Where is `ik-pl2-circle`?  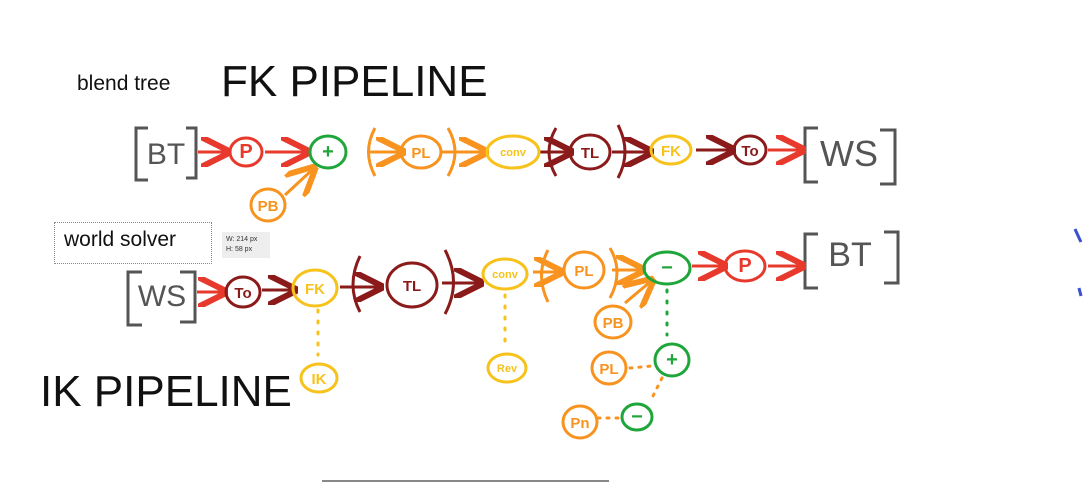 ik-pl2-circle is located at coordinates (609, 368).